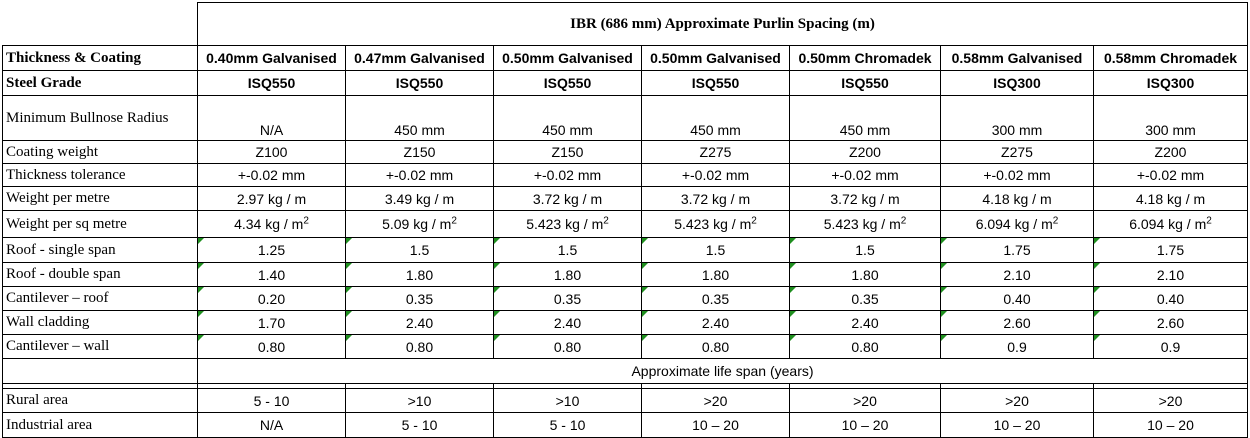 The height and width of the screenshot is (438, 1250). What do you see at coordinates (865, 175) in the screenshot?
I see `table-cell: +-0.02 mm` at bounding box center [865, 175].